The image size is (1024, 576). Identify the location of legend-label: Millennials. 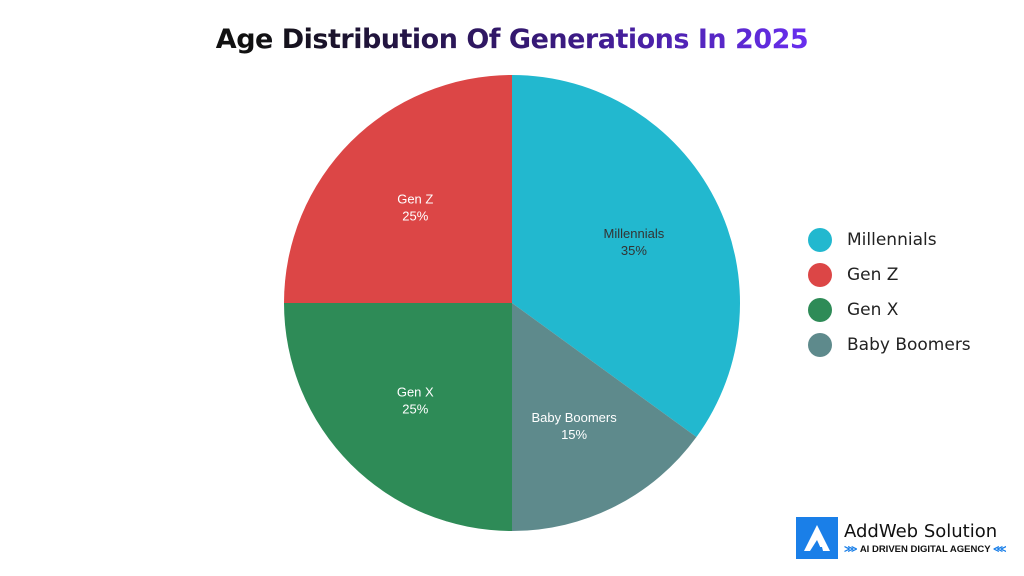
(892, 239).